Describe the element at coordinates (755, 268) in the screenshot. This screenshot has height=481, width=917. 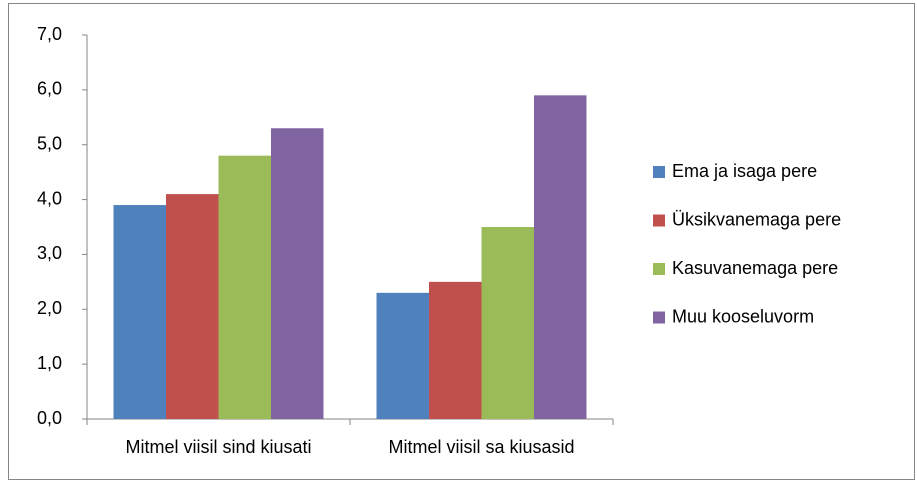
I see `legend-label: Kasuvanemaga pere` at that location.